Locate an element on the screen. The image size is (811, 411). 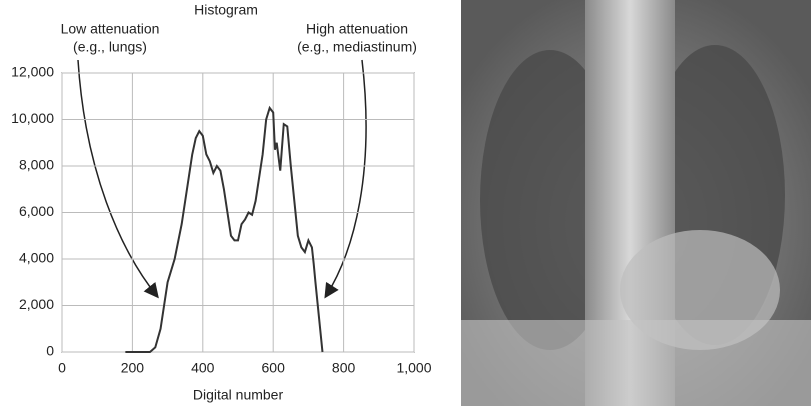
y-tick-label: 0 is located at coordinates (50, 351).